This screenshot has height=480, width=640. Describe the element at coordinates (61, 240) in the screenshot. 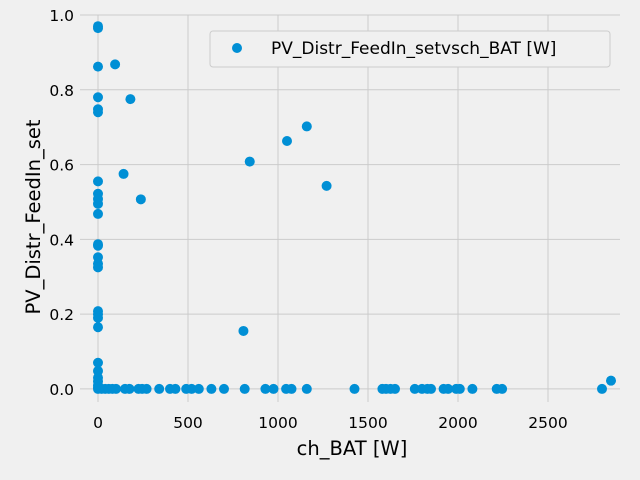

I see `y-tick-label: 0.4` at that location.